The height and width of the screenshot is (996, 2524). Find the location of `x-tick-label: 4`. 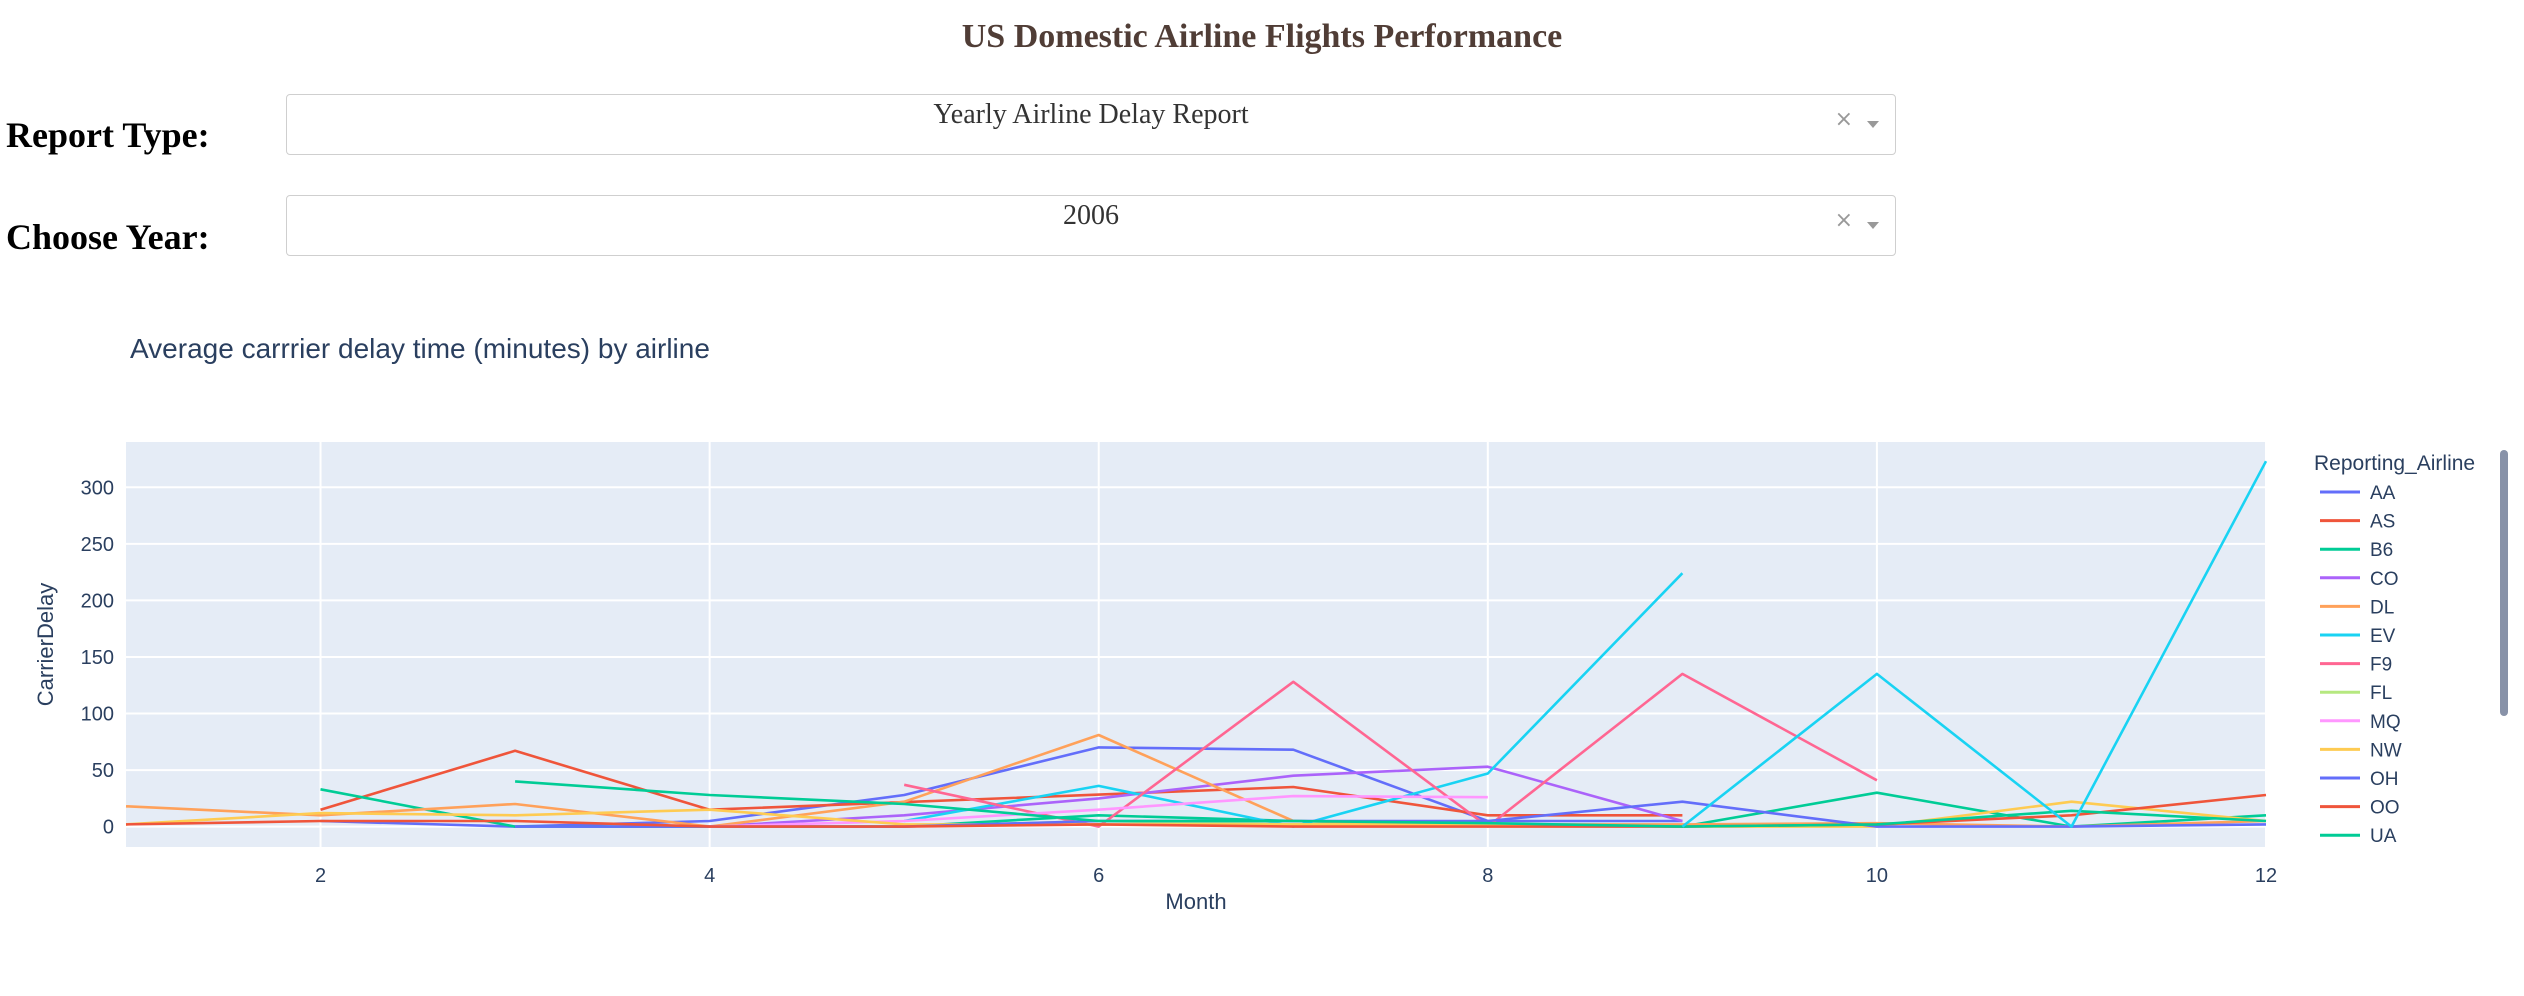

x-tick-label: 4 is located at coordinates (709, 876).